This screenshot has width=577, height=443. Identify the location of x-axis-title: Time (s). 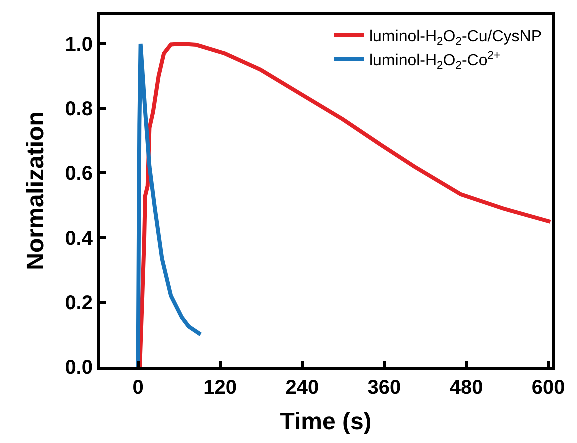
(326, 422).